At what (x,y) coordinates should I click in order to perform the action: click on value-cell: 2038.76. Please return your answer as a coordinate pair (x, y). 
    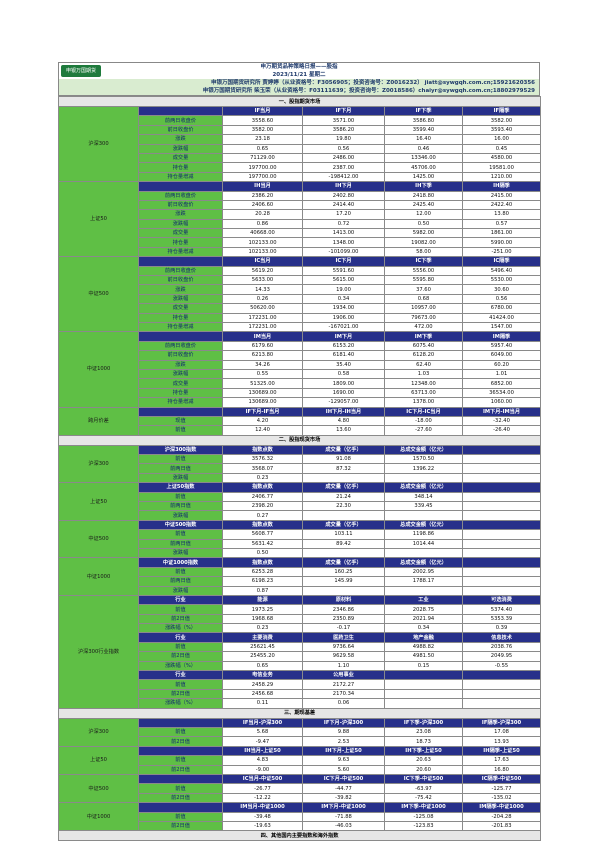
    Looking at the image, I should click on (501, 647).